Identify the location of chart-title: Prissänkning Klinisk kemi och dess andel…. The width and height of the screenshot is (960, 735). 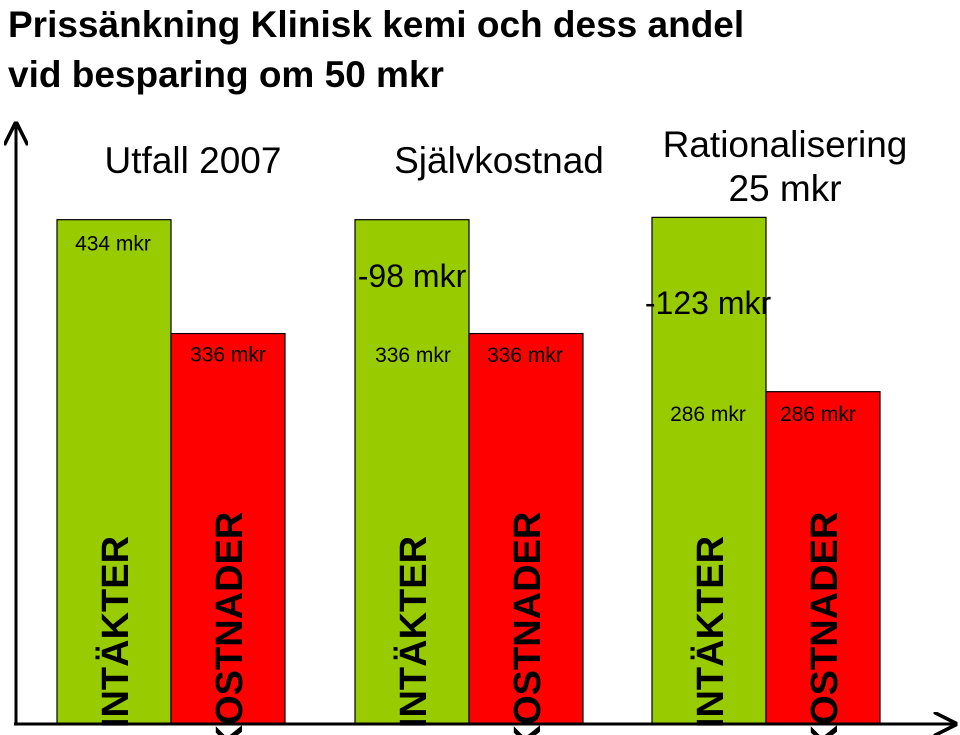
(478, 50).